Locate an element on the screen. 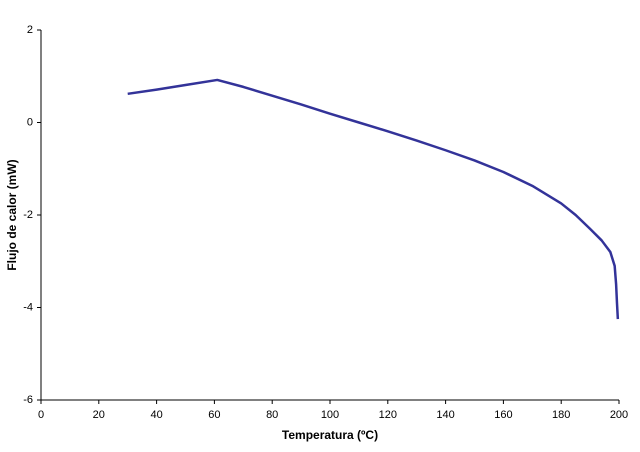 This screenshot has height=452, width=640. x-tick-label: 100 is located at coordinates (330, 415).